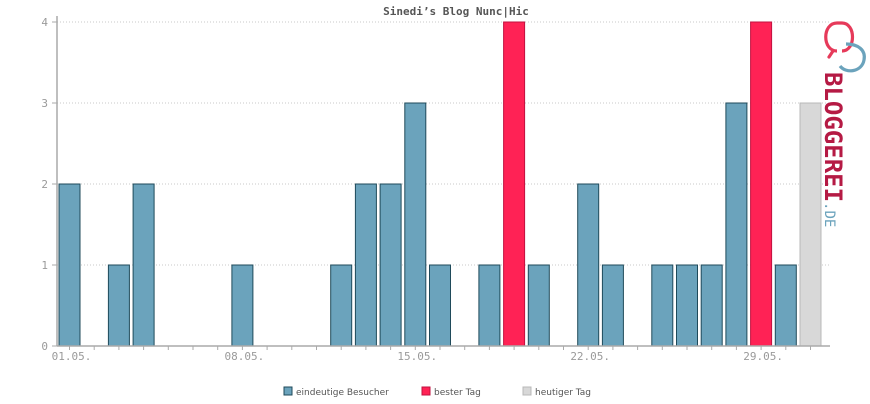  What do you see at coordinates (457, 393) in the screenshot?
I see `legend-label: bester Tag` at bounding box center [457, 393].